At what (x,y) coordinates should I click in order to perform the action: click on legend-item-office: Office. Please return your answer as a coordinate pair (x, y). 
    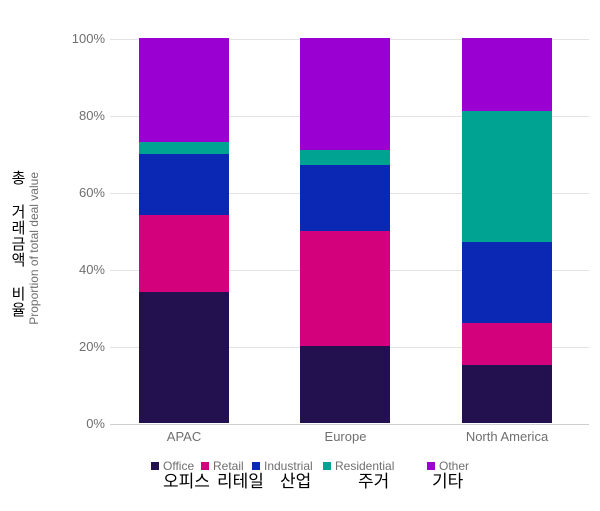
    Looking at the image, I should click on (173, 465).